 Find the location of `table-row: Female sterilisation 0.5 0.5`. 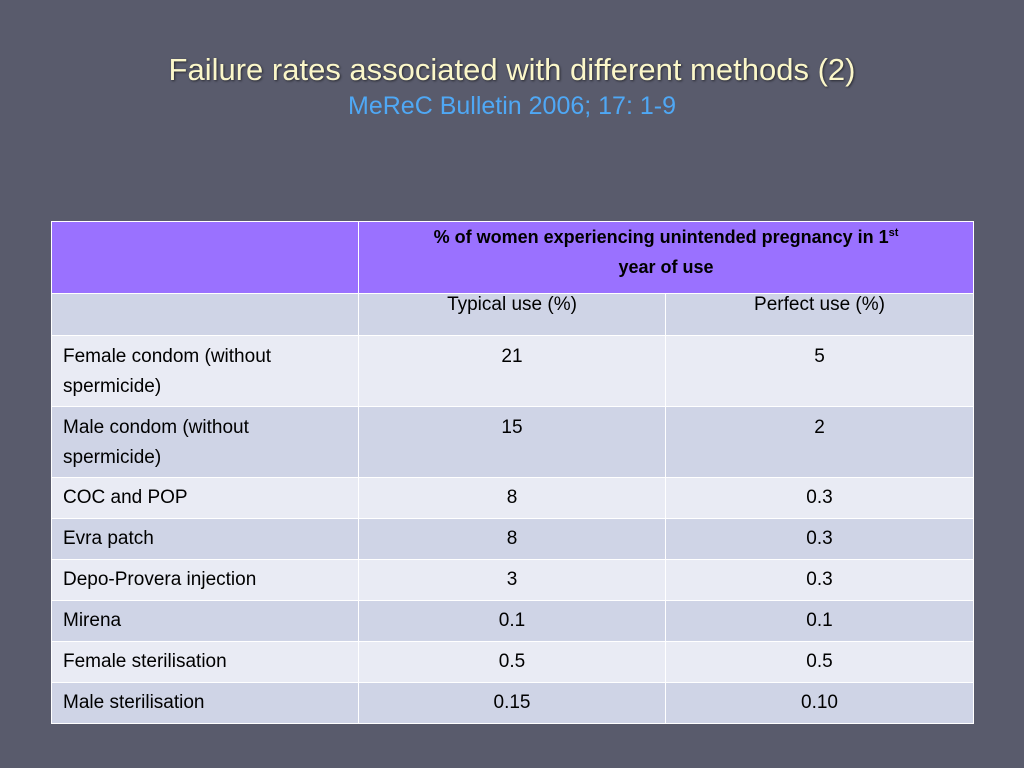

table-row: Female sterilisation 0.5 0.5 is located at coordinates (513, 662).